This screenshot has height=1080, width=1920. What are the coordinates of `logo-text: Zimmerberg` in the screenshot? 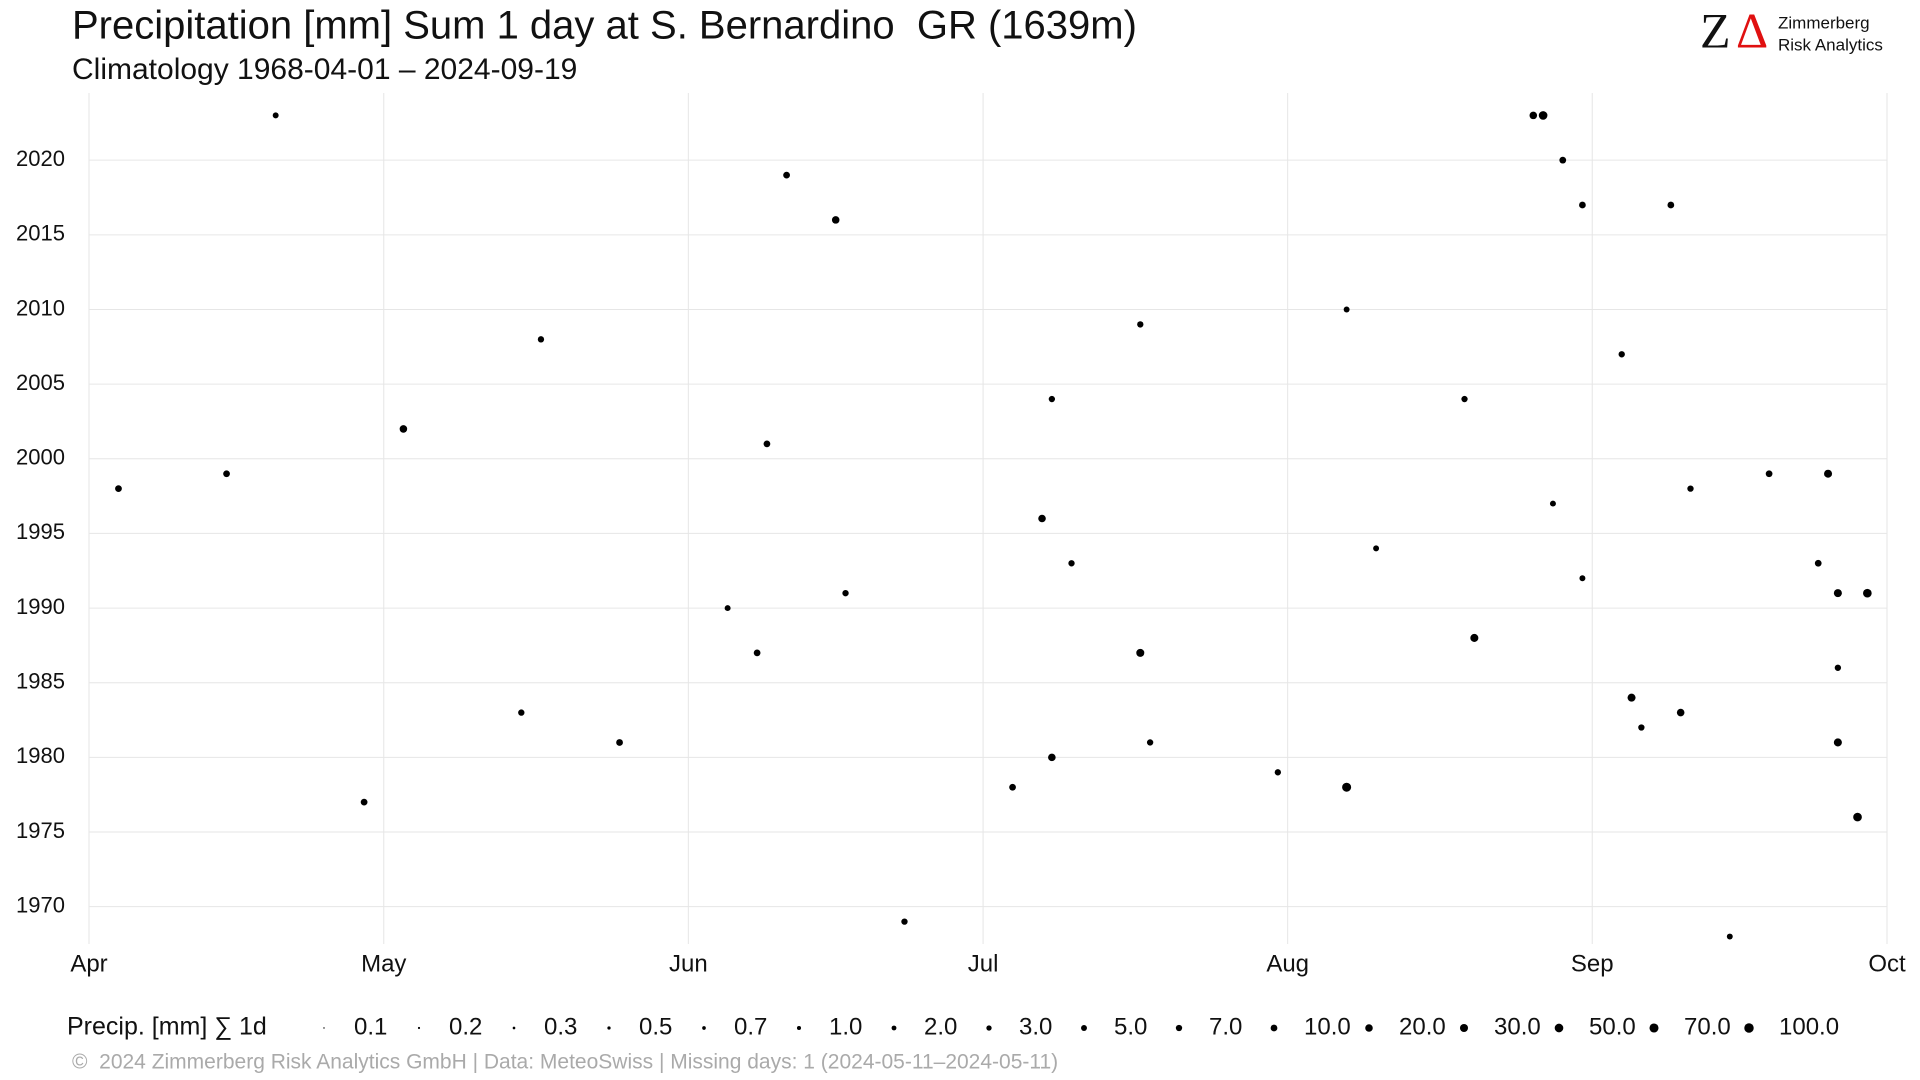 It's located at (1824, 22).